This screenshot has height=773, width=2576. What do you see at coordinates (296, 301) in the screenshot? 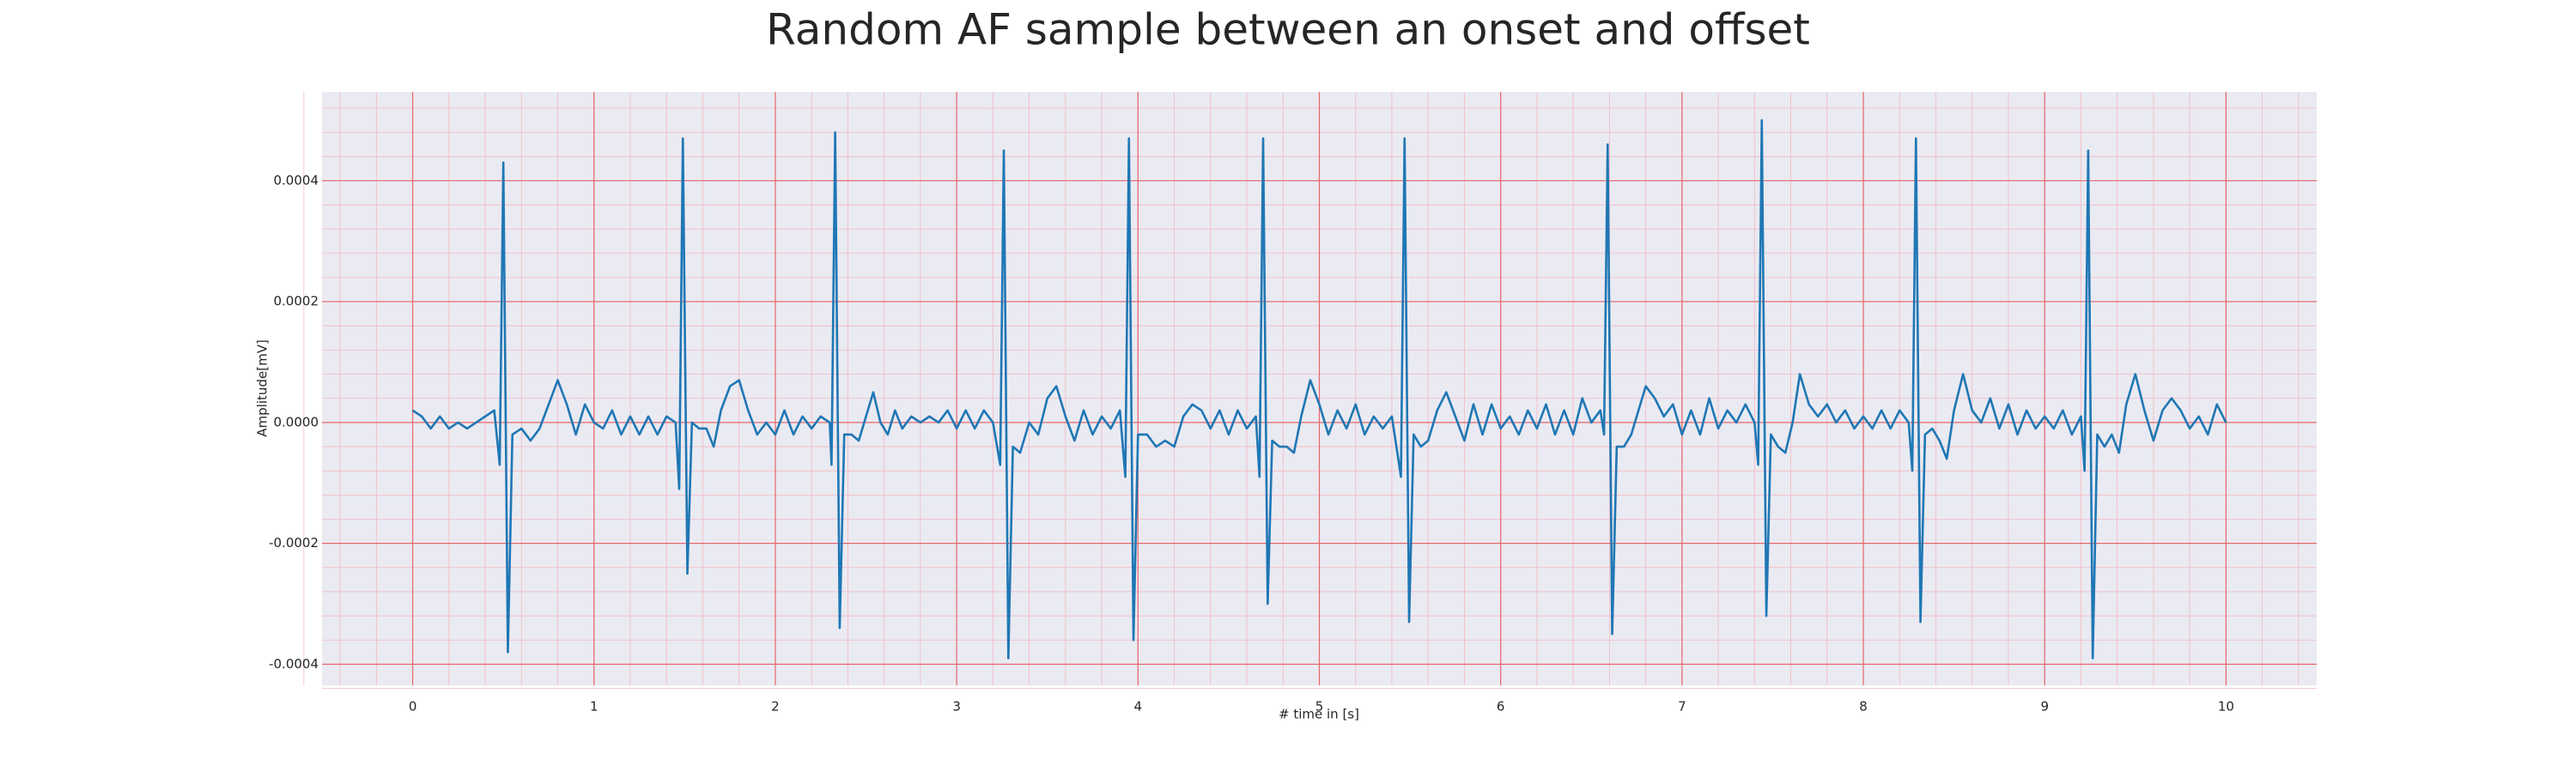
I see `y-tick-label: 0.0002` at bounding box center [296, 301].